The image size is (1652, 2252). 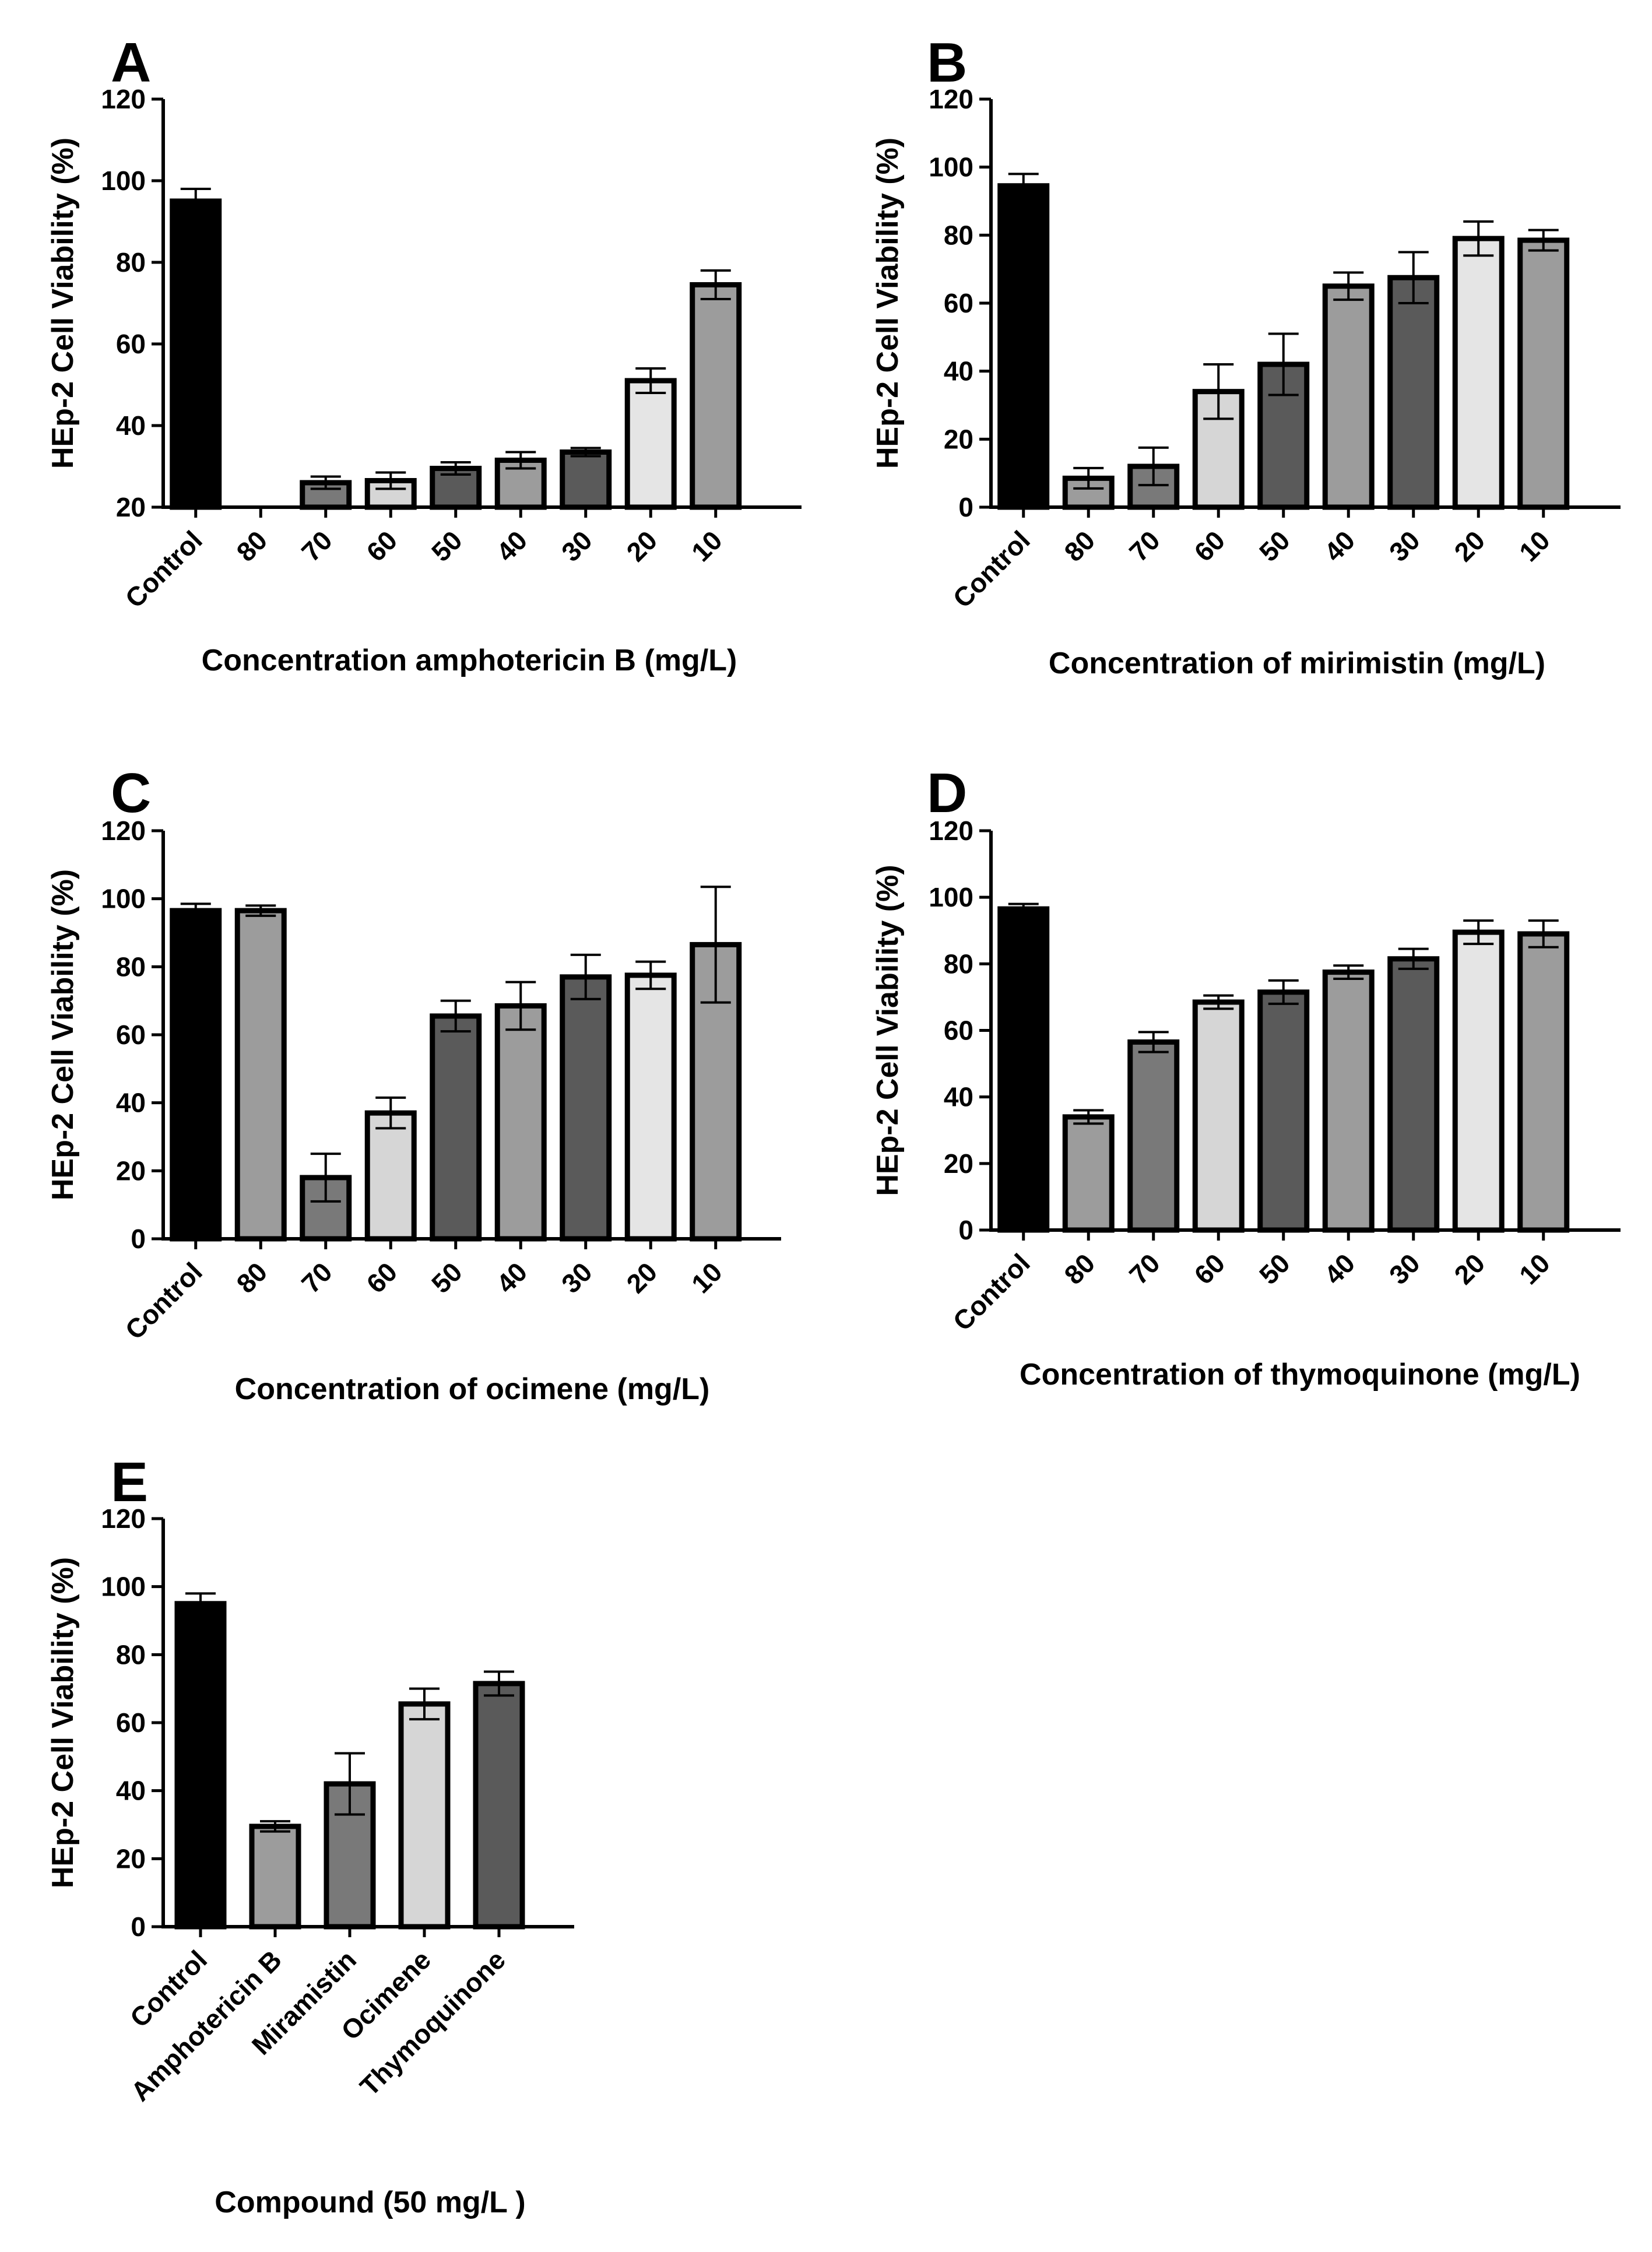 What do you see at coordinates (473, 1389) in the screenshot?
I see `x-axis-title: Concentration of ocimene (mg/L)` at bounding box center [473, 1389].